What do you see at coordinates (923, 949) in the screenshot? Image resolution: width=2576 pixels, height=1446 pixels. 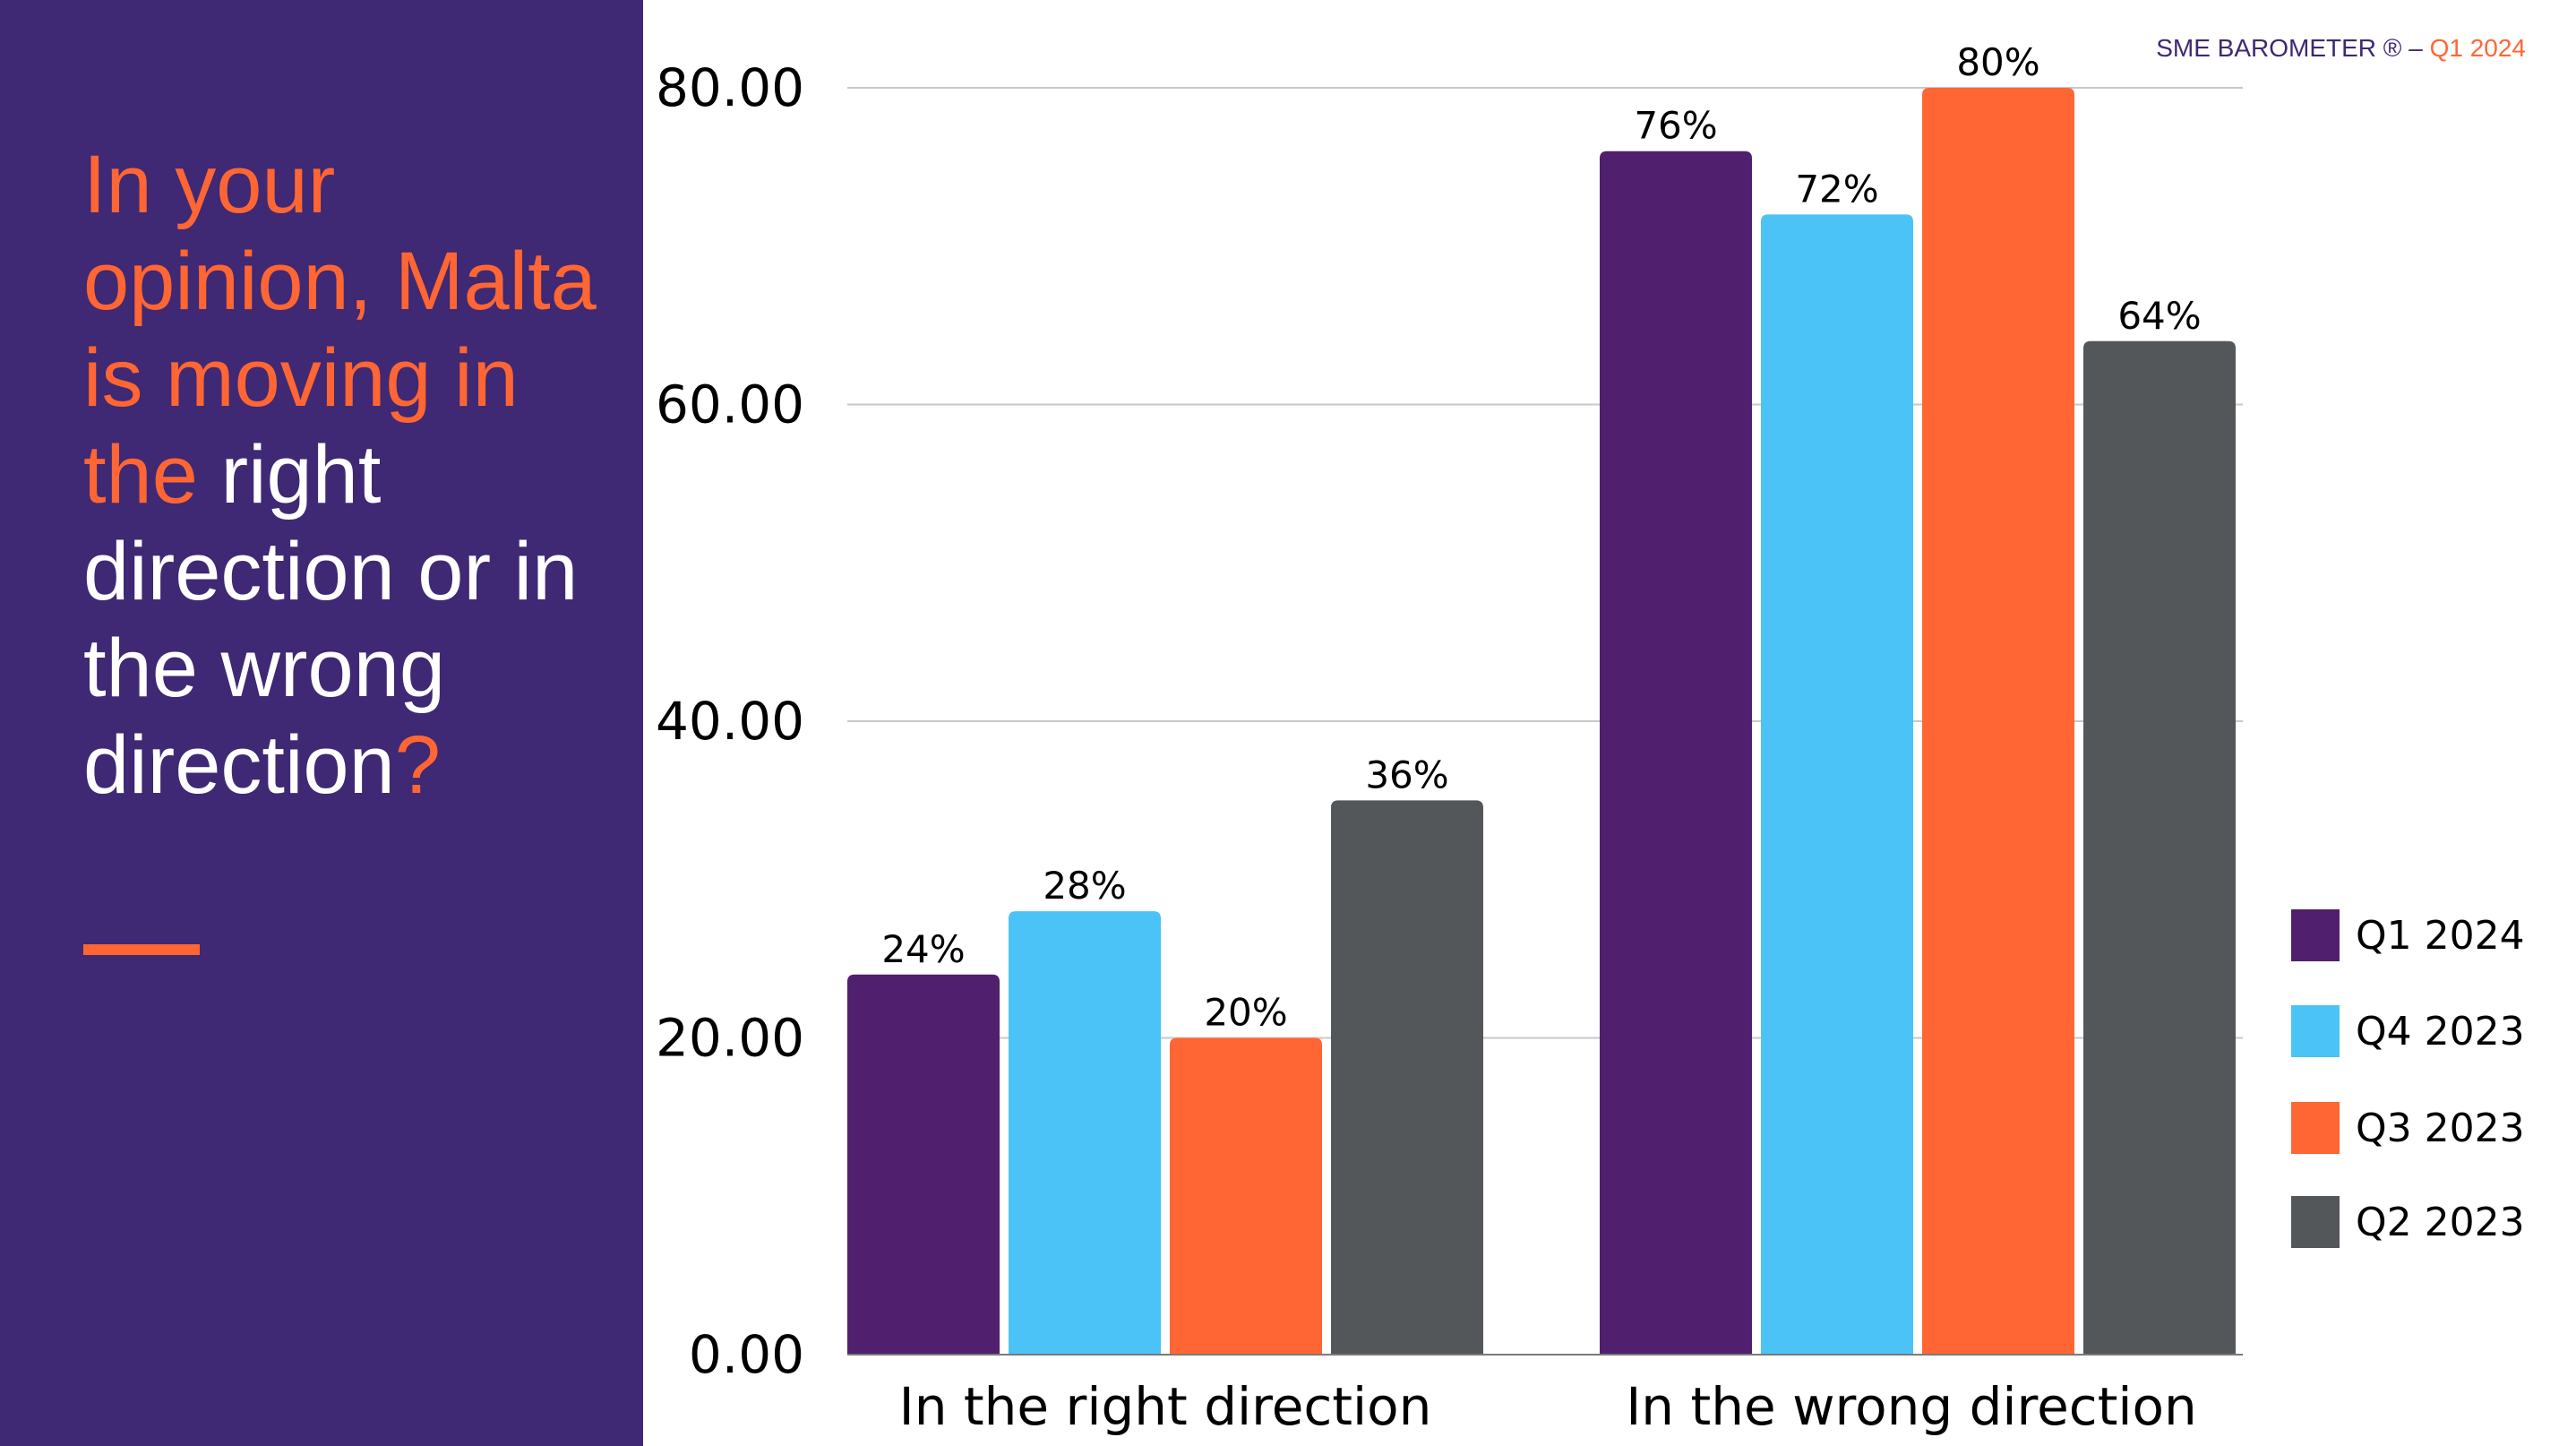 I see `data-label: 24%` at bounding box center [923, 949].